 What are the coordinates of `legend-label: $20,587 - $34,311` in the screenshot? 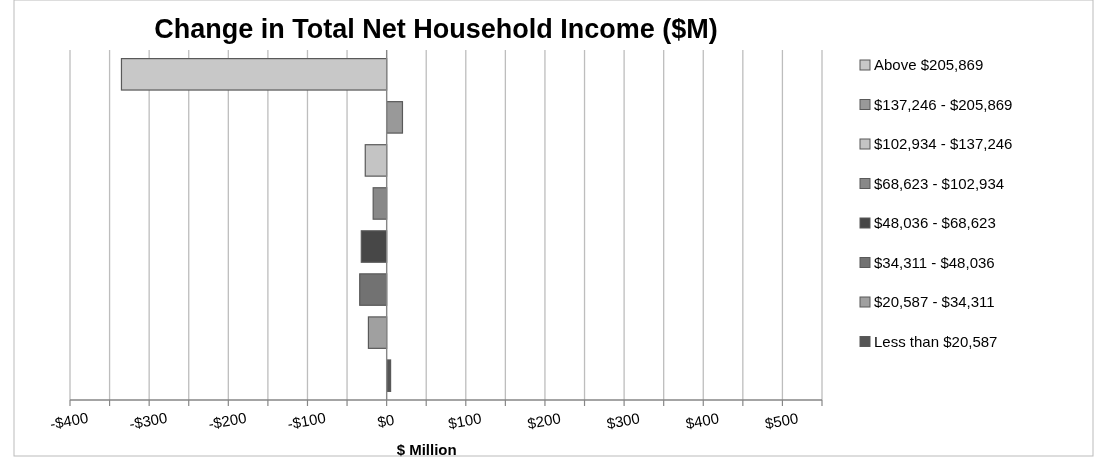 It's located at (934, 301).